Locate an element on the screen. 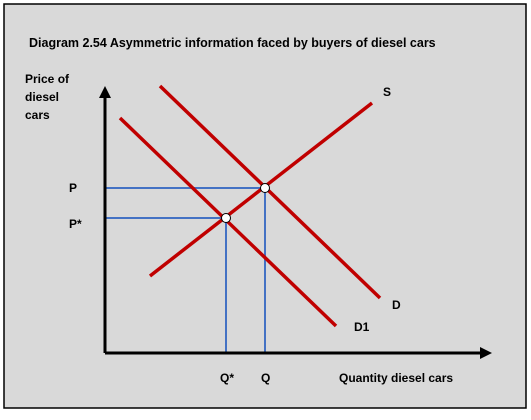 This screenshot has height=420, width=531. price-p-star-label: P* is located at coordinates (75, 224).